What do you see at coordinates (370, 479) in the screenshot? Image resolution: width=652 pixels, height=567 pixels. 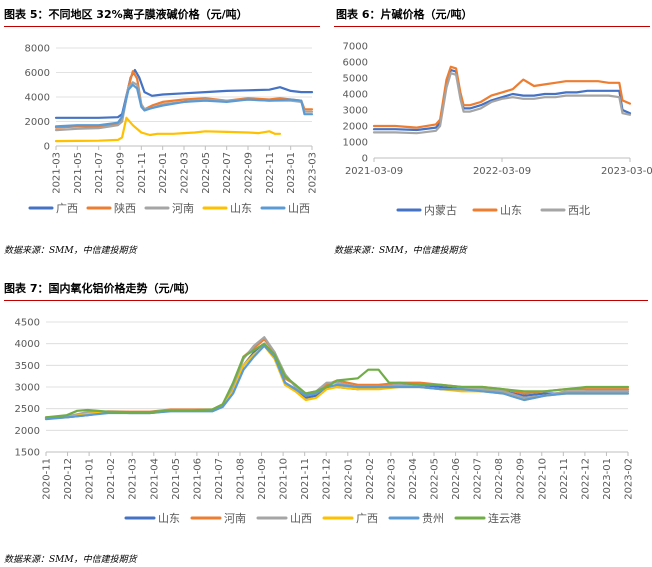 I see `x-tick-label: 2022-02` at bounding box center [370, 479].